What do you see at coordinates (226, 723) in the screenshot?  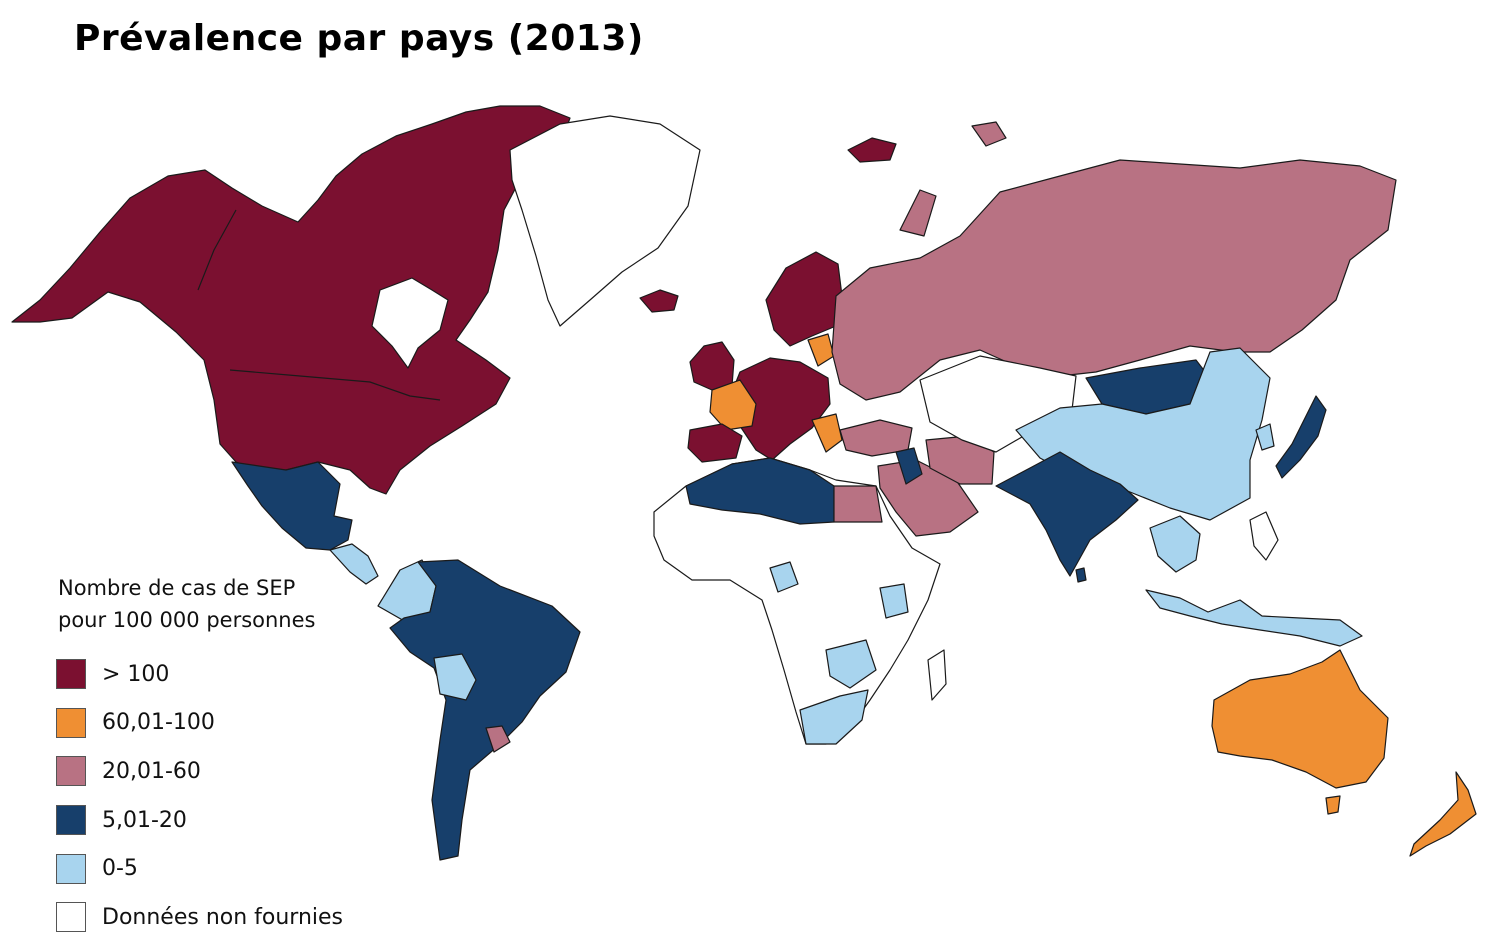 I see `legend-item-60-100: 60,01-100` at bounding box center [226, 723].